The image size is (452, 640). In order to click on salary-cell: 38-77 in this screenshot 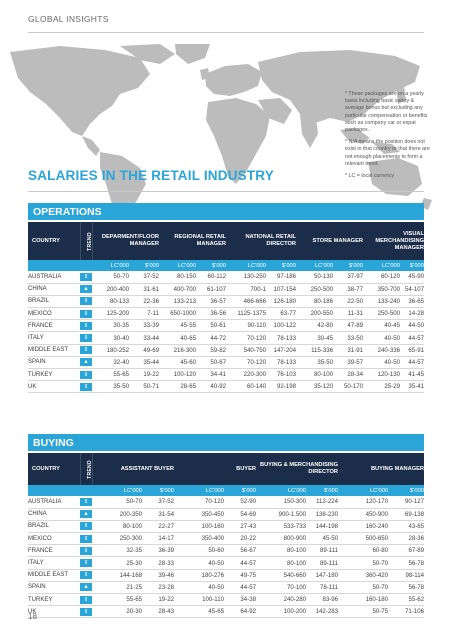, I will do `click(348, 289)`.